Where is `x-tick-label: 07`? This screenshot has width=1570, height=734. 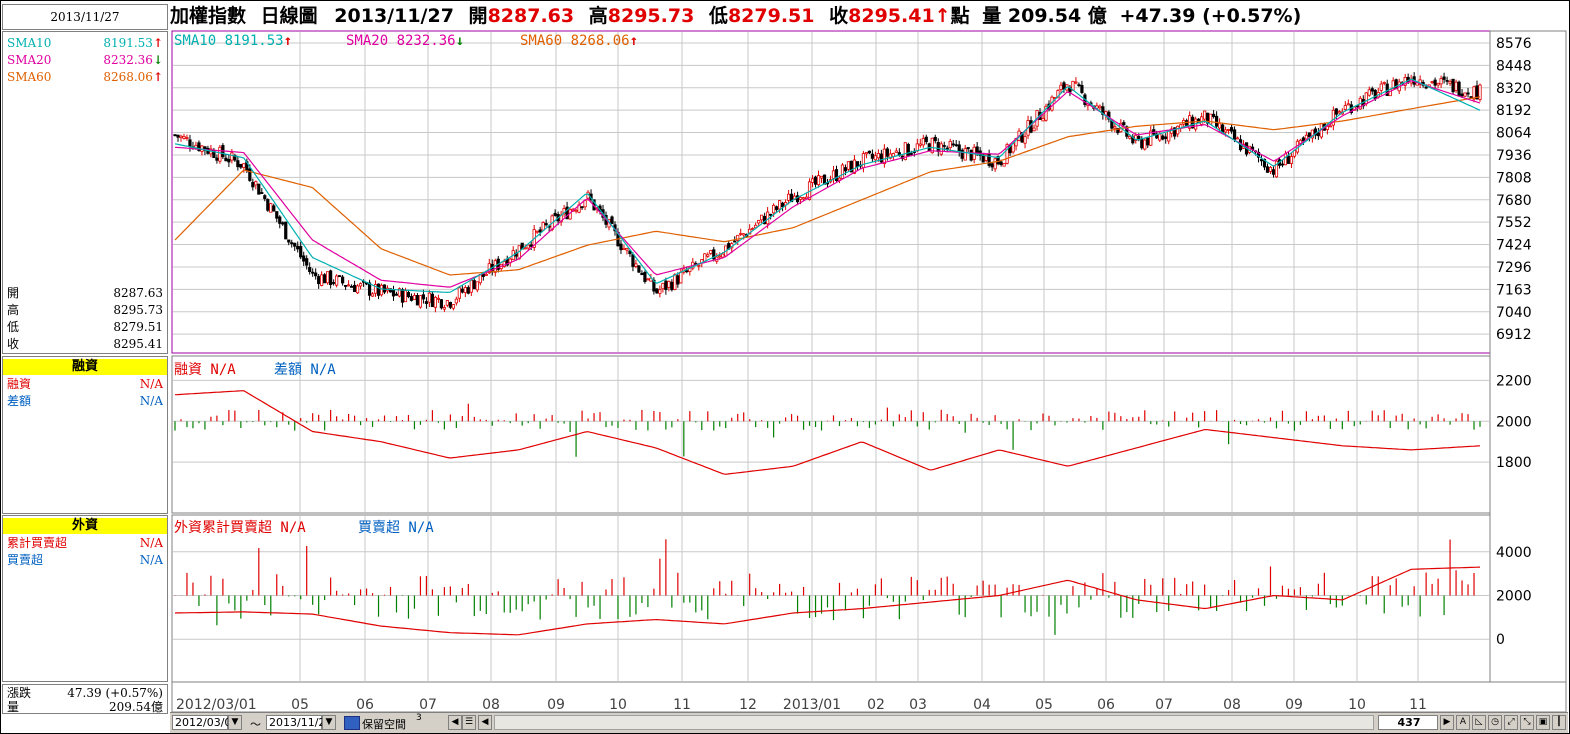
x-tick-label: 07 is located at coordinates (1164, 704).